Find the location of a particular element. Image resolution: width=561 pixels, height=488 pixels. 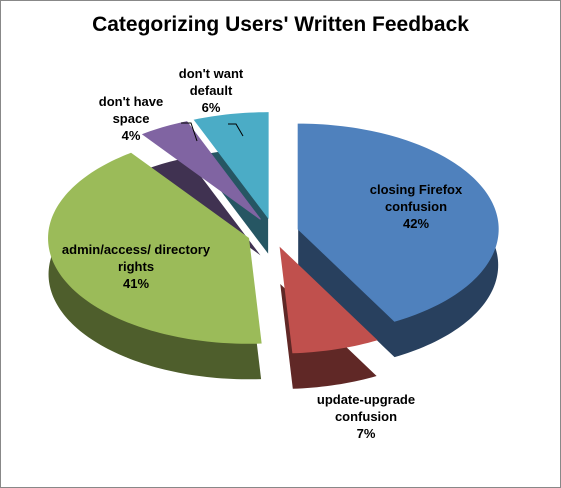

slice-label: admin/access/ directory rights 41% is located at coordinates (136, 266).